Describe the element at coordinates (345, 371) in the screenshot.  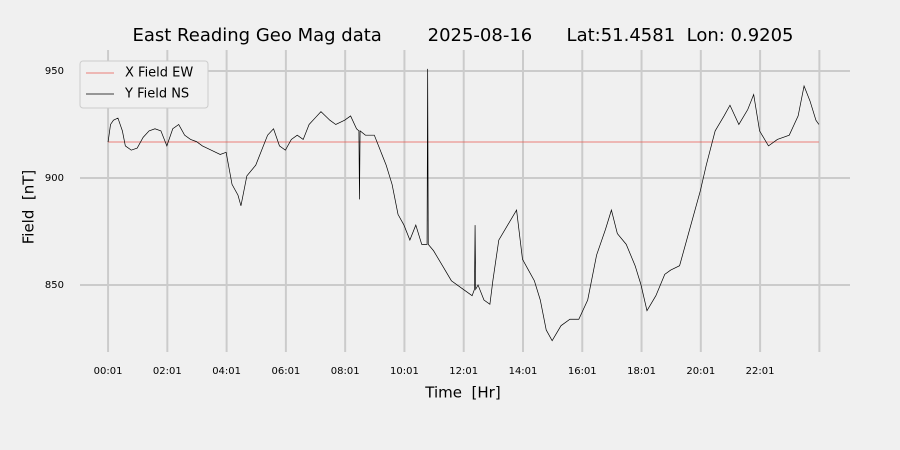
I see `x-tick-label: 08:01` at that location.